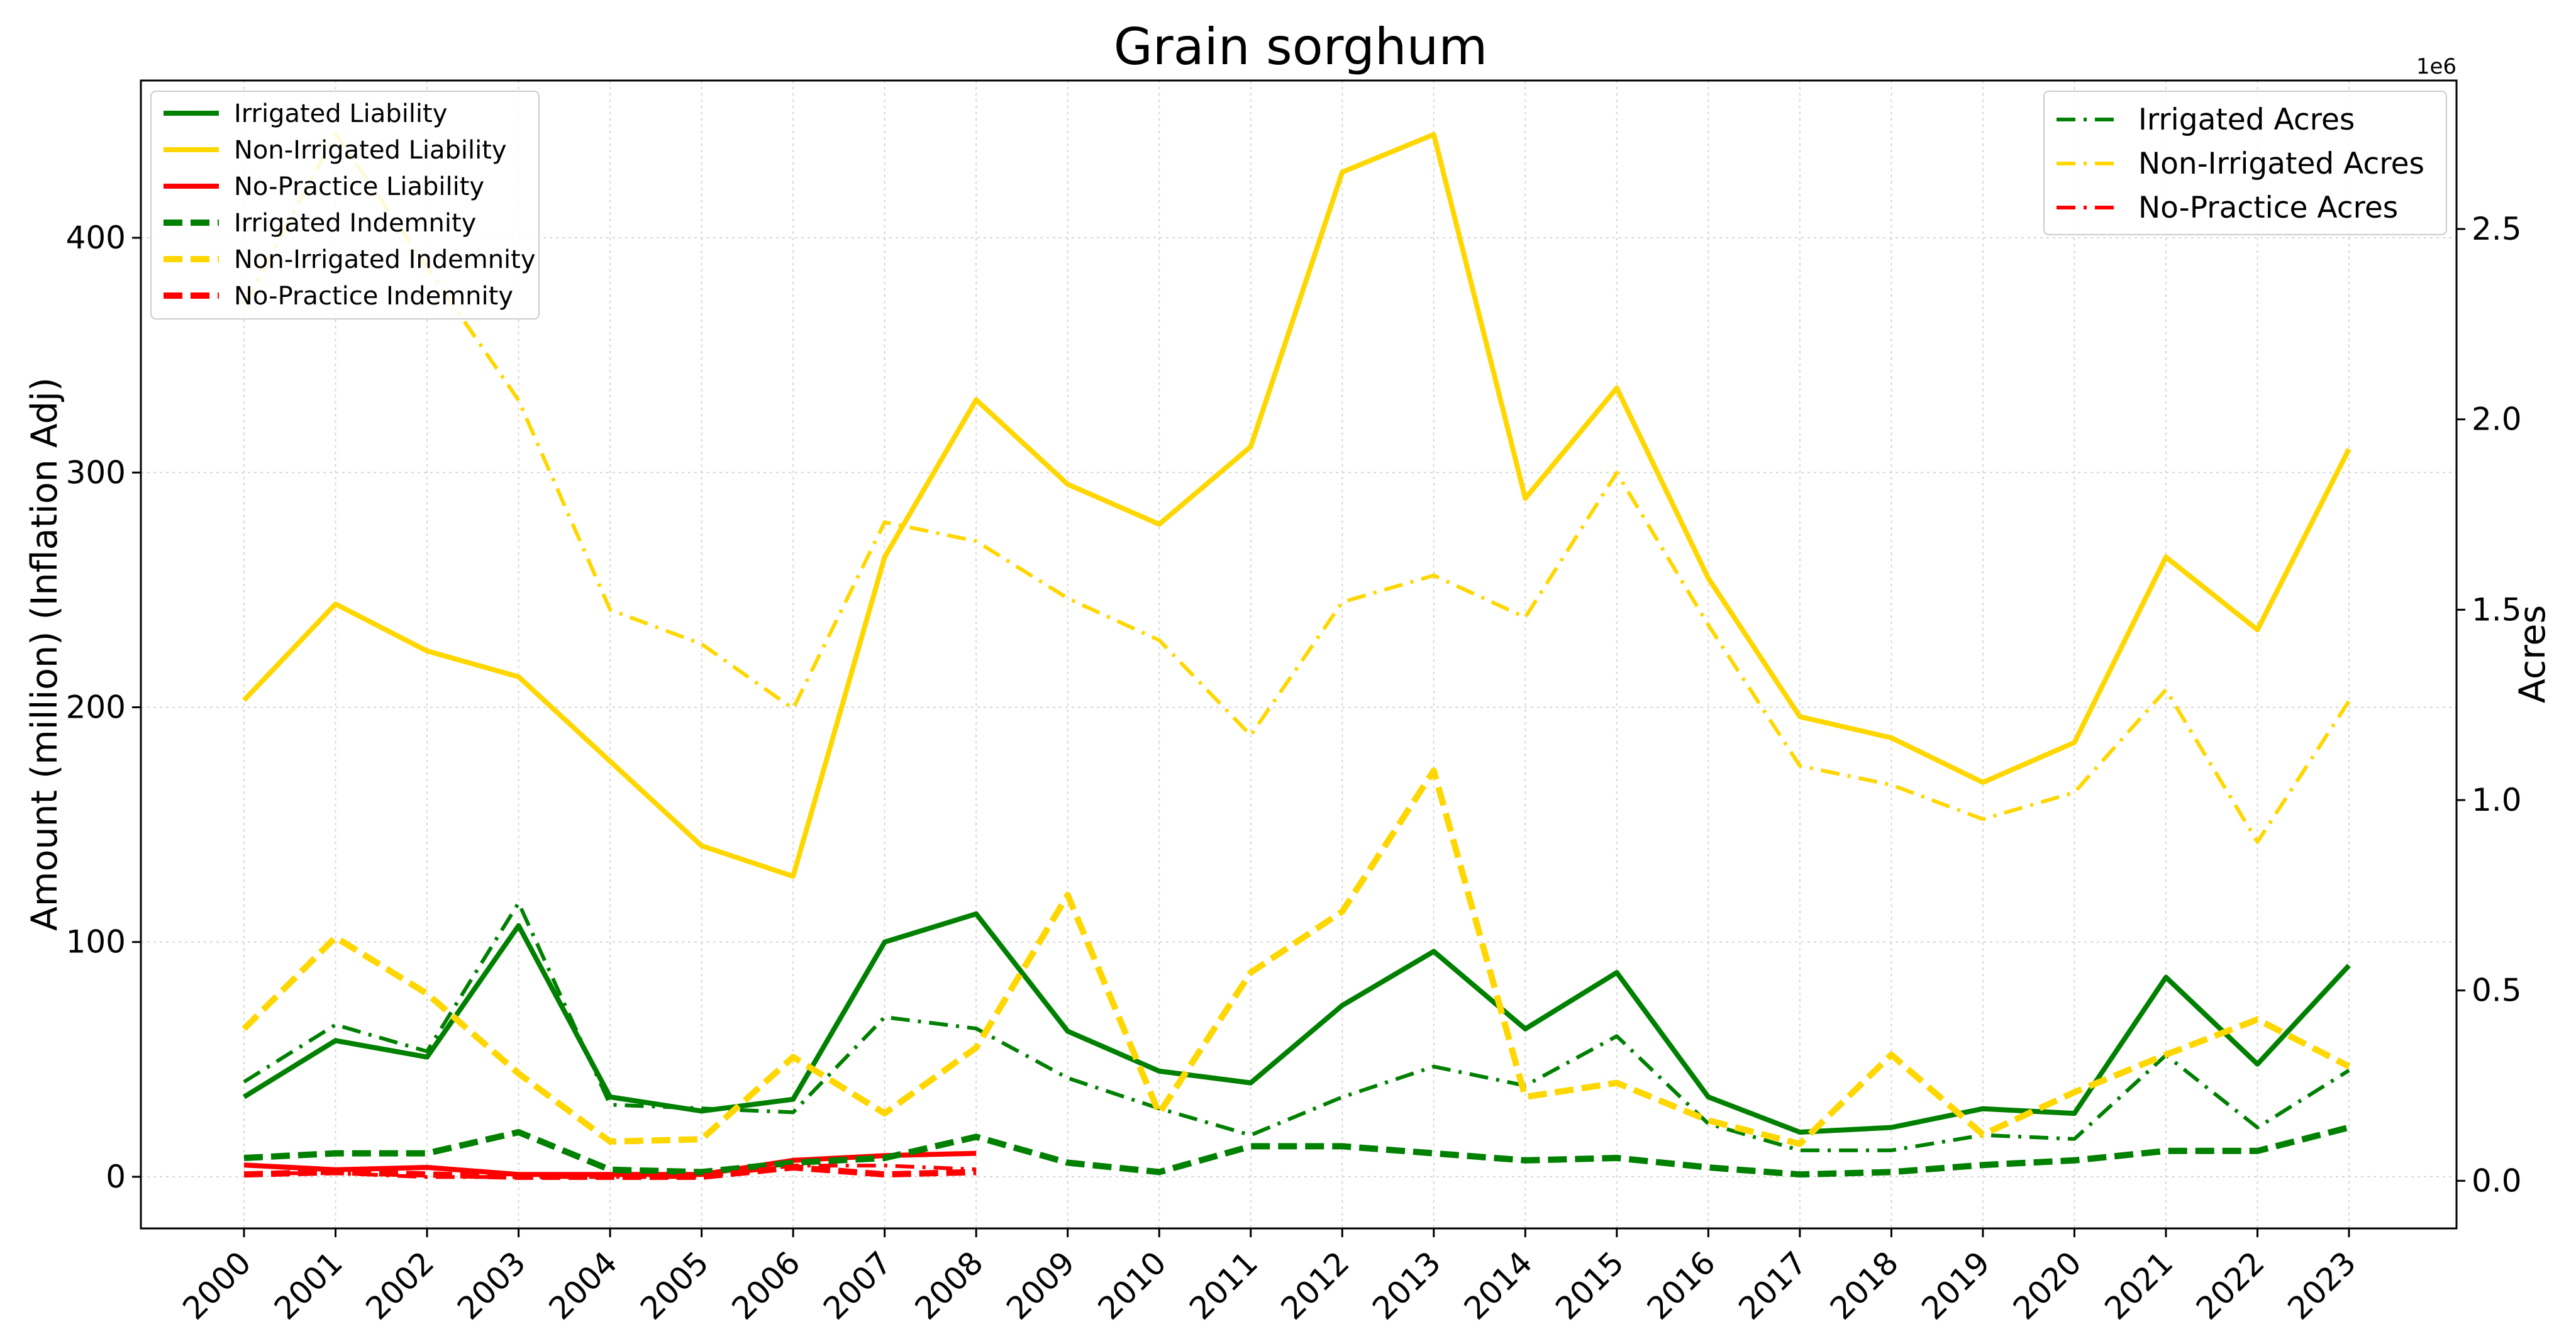 This screenshot has height=1341, width=2576. What do you see at coordinates (2497, 1180) in the screenshot?
I see `y2-tick-label: 0.0` at bounding box center [2497, 1180].